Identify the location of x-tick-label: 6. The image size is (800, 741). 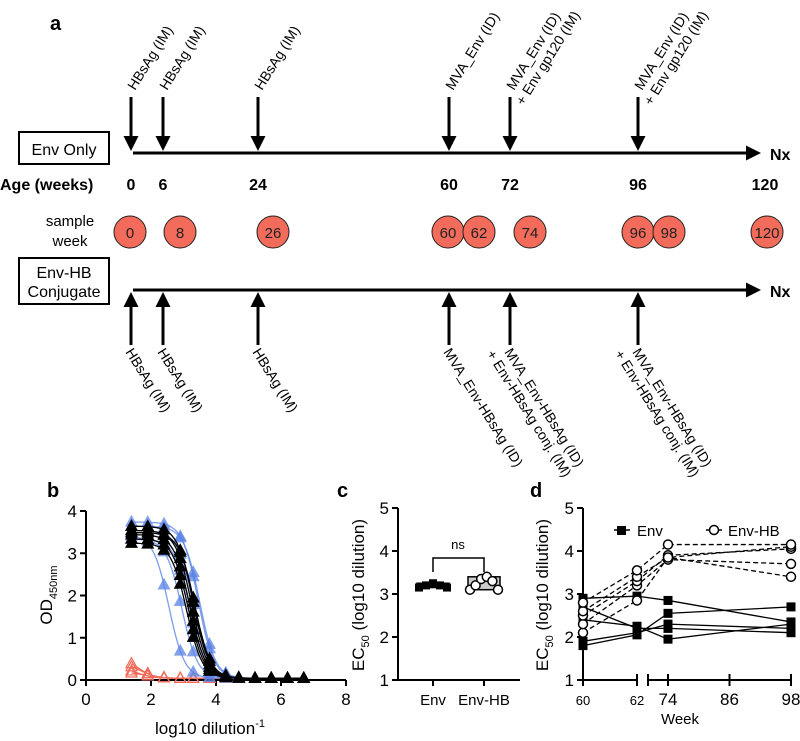
(280, 699).